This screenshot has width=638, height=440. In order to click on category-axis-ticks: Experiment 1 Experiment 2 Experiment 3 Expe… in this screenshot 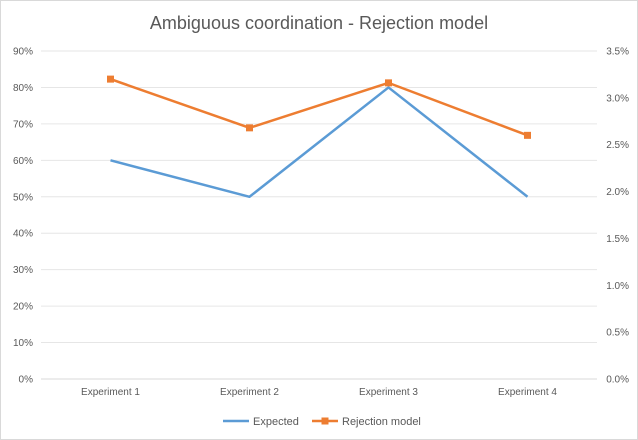, I will do `click(319, 392)`.